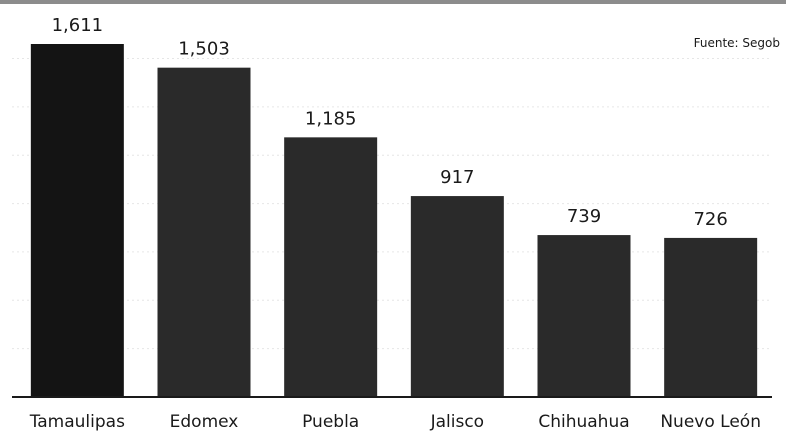  Describe the element at coordinates (457, 296) in the screenshot. I see `bar-jalisco` at that location.